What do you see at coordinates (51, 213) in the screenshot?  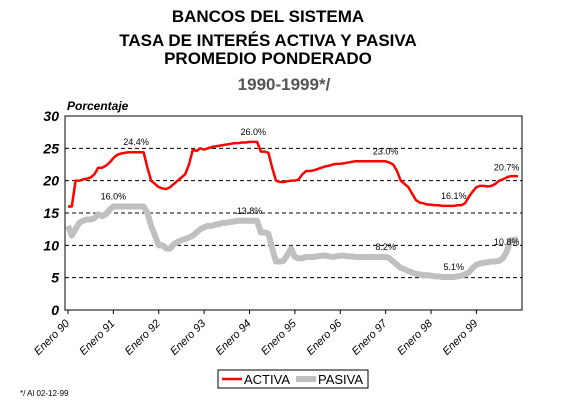 I see `y-tick-label: 15` at bounding box center [51, 213].